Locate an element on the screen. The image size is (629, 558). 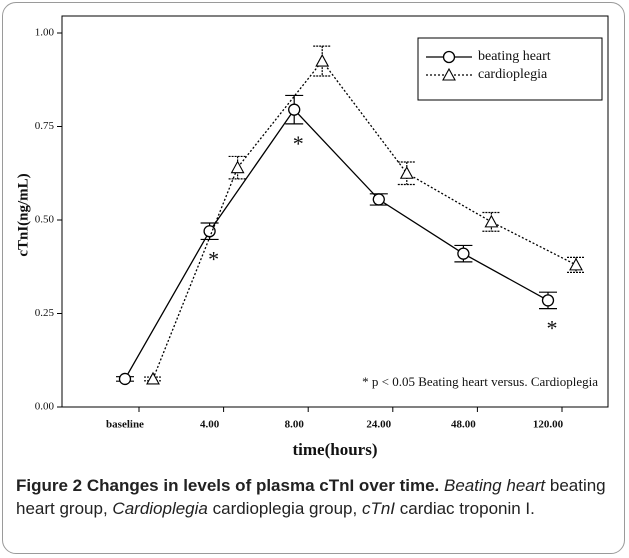
y-tick-label: 0.25 is located at coordinates (45, 313).